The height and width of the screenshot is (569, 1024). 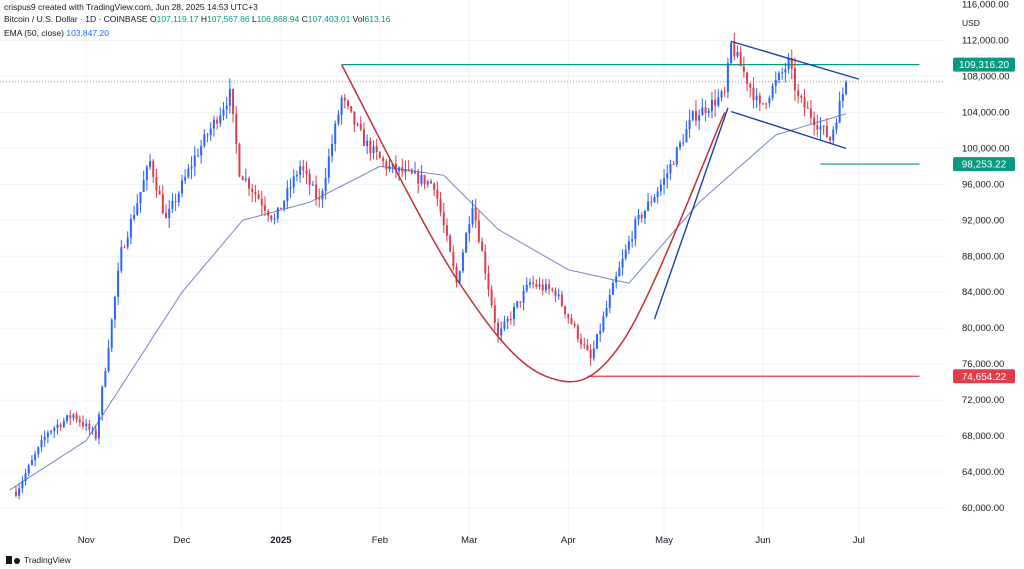 I want to click on x-tick-label: 2025, so click(x=281, y=540).